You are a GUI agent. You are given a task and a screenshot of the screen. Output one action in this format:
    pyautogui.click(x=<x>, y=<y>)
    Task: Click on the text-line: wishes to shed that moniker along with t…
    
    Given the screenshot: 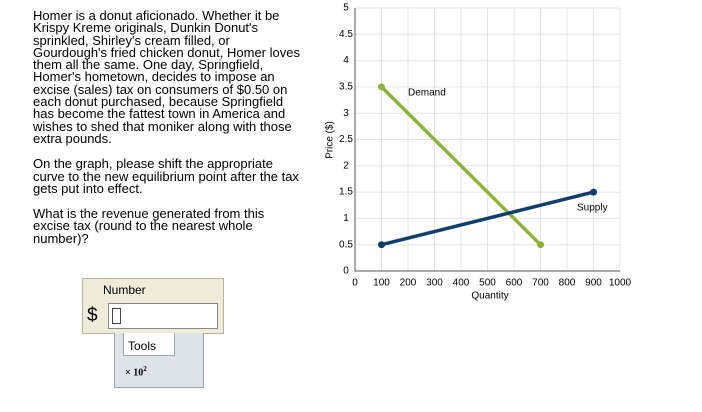 What is the action you would take?
    pyautogui.click(x=162, y=126)
    